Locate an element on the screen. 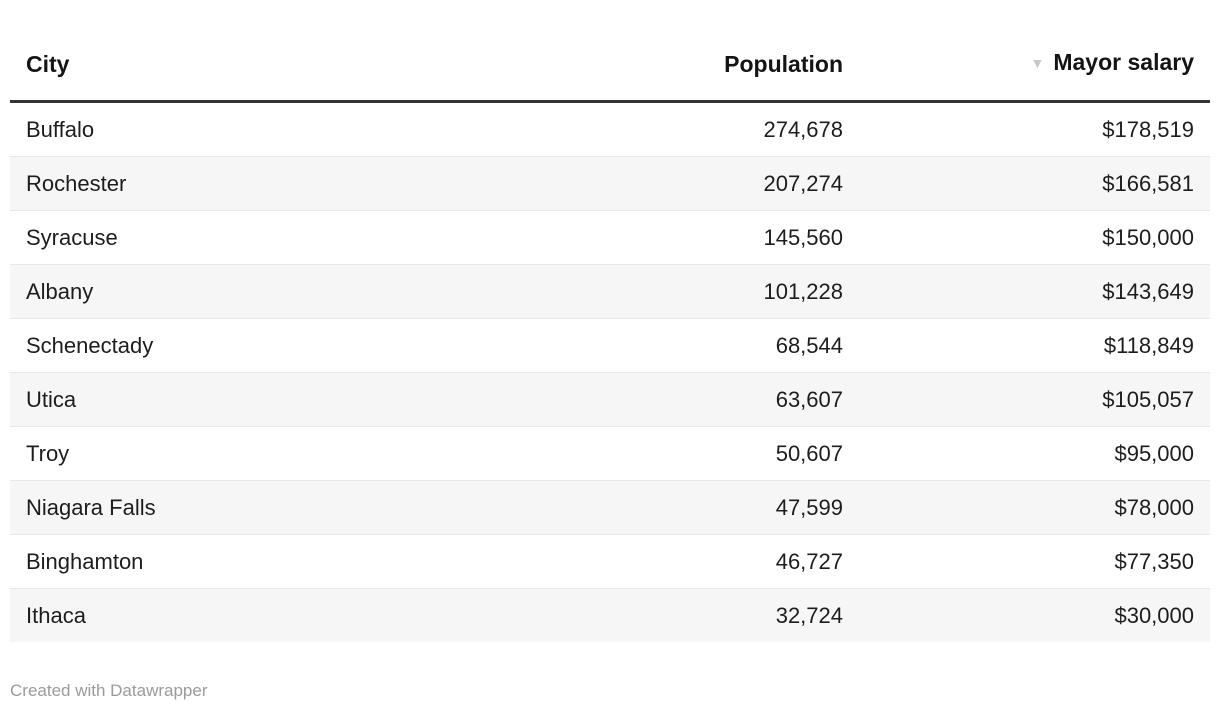 The image size is (1220, 716). table-row: Buffalo 274,678 $178,519 is located at coordinates (610, 129).